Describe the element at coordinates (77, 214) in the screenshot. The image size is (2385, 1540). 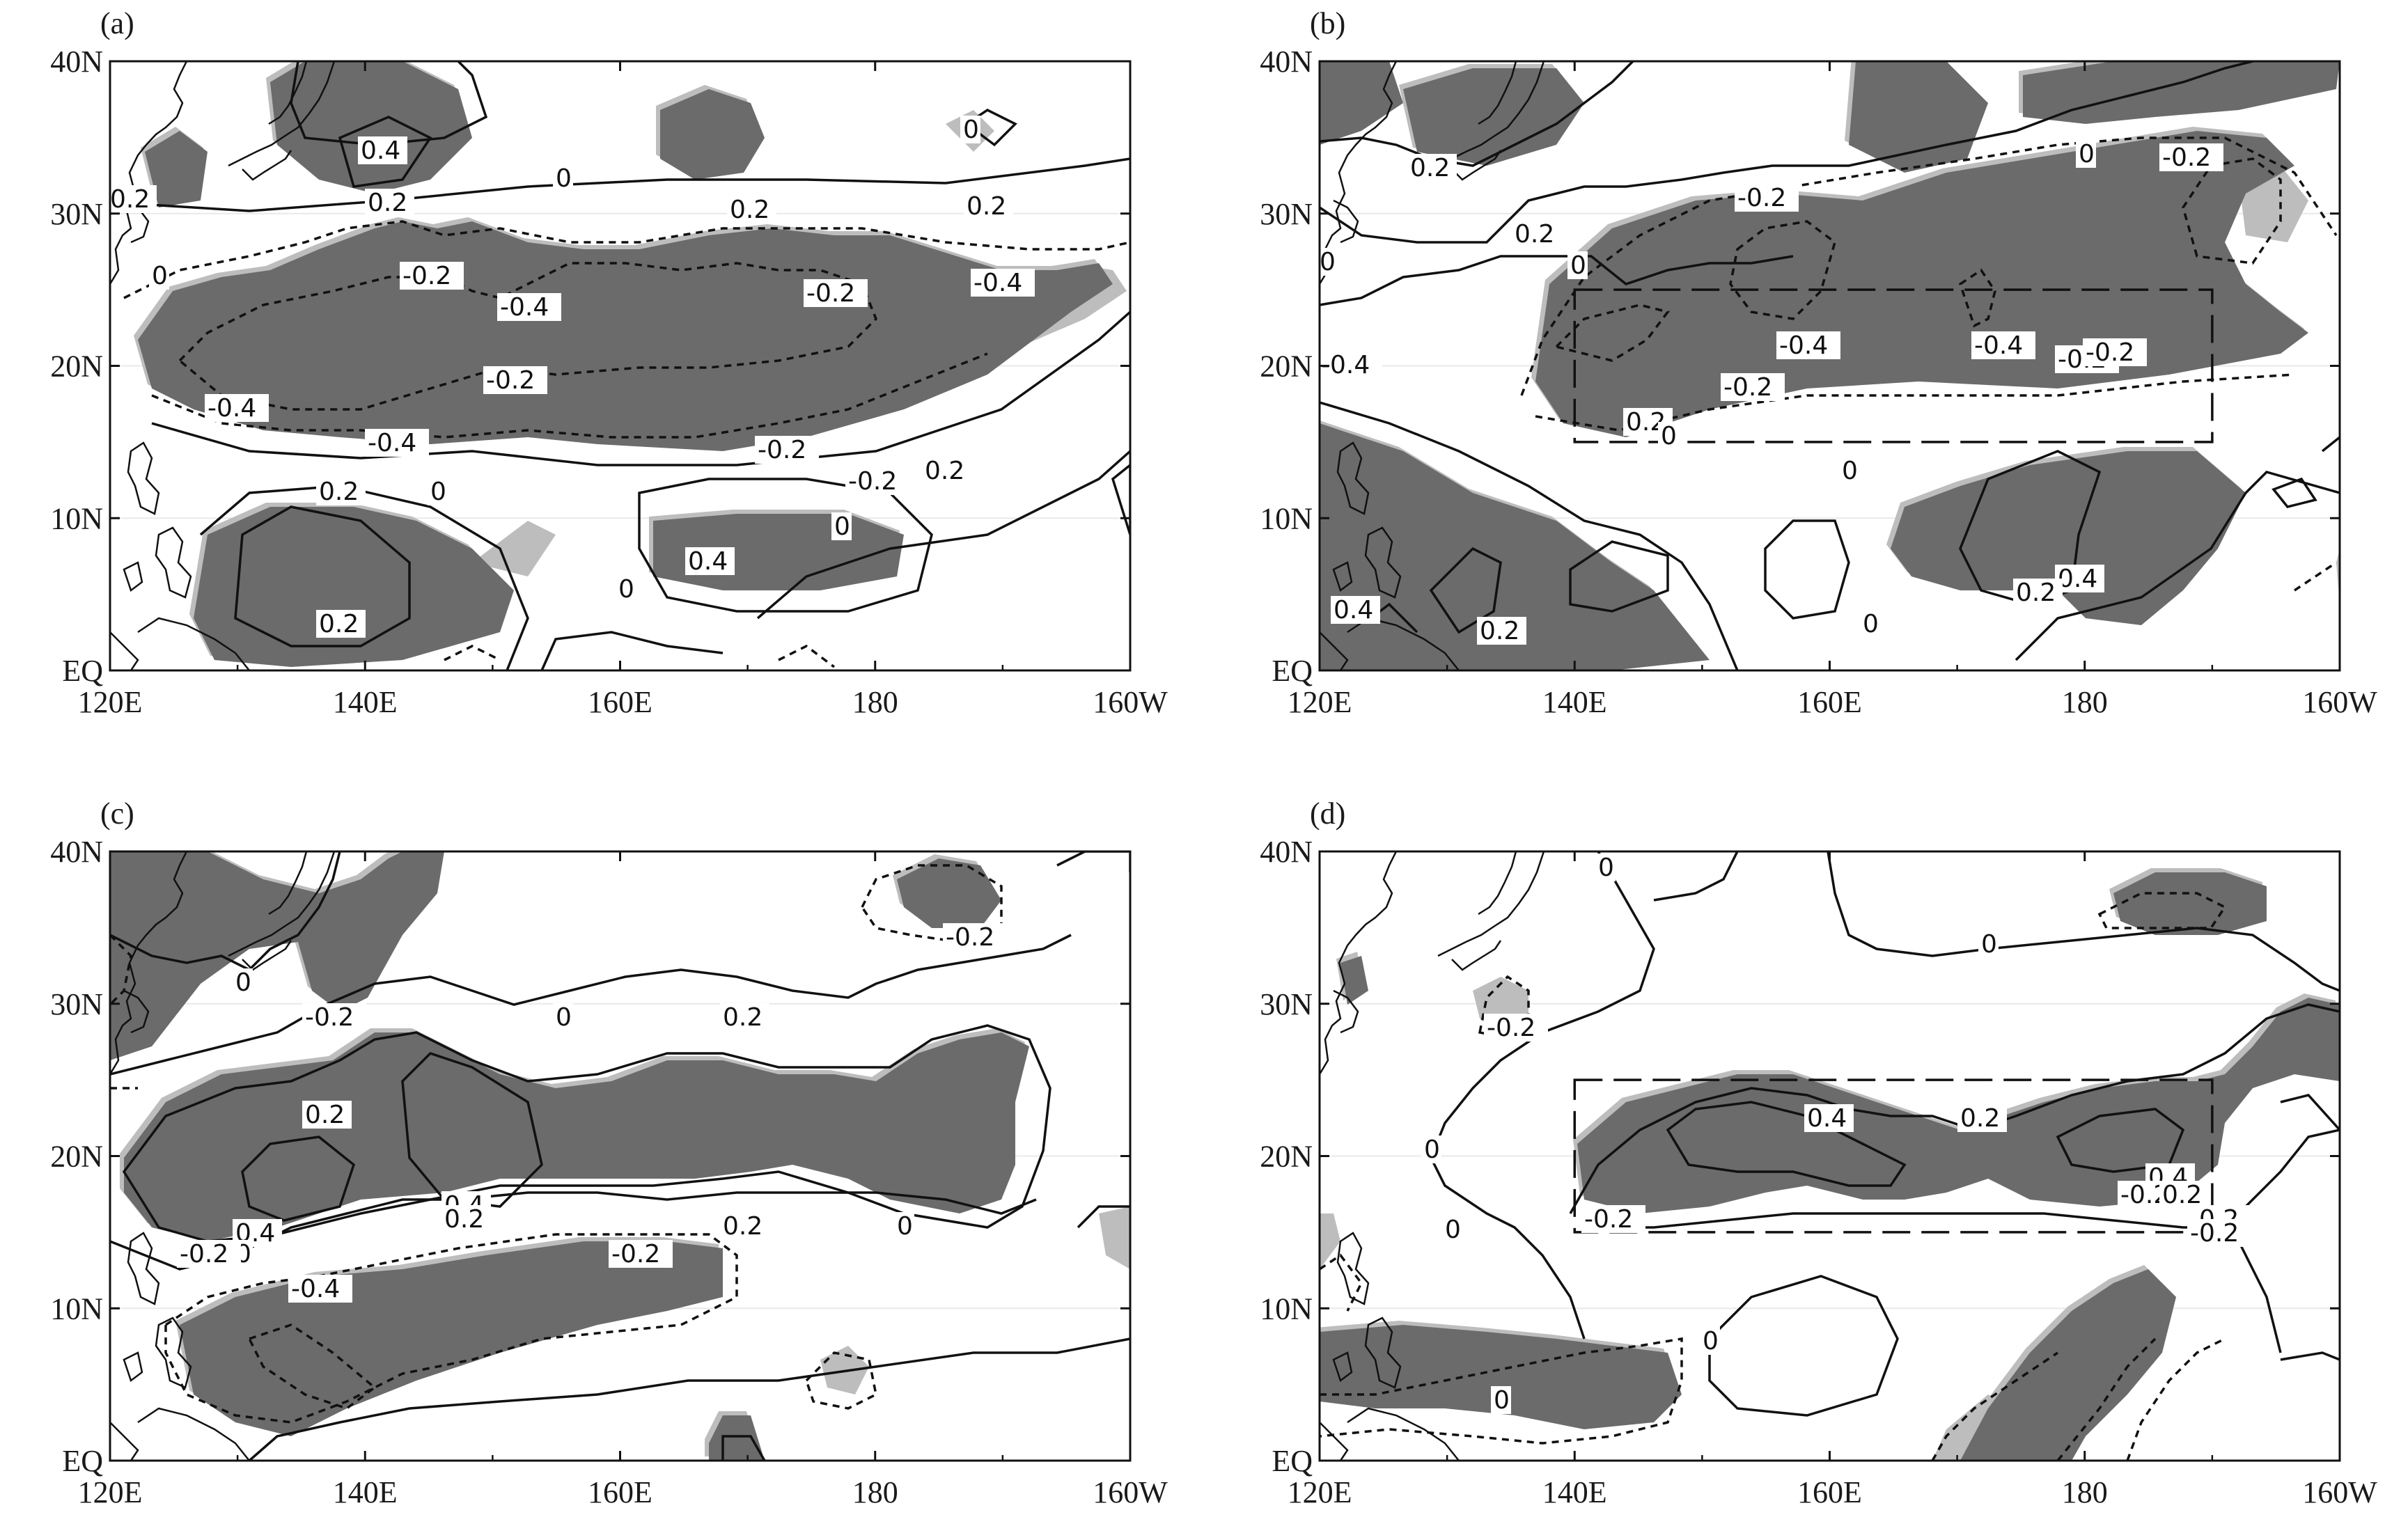
I see `lat-tick-label: 30N` at that location.